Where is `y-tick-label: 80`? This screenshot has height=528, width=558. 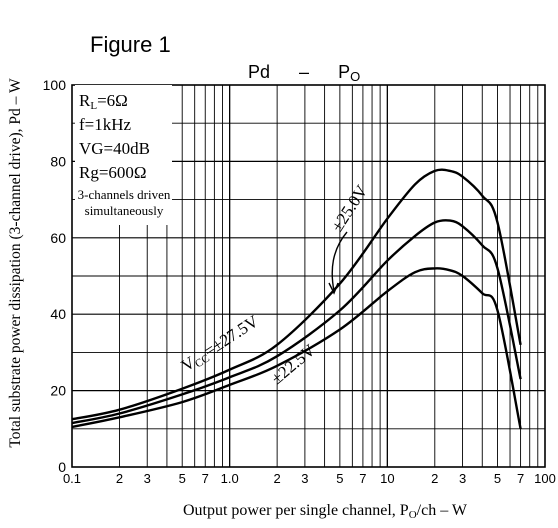
y-tick-label: 80 is located at coordinates (58, 161).